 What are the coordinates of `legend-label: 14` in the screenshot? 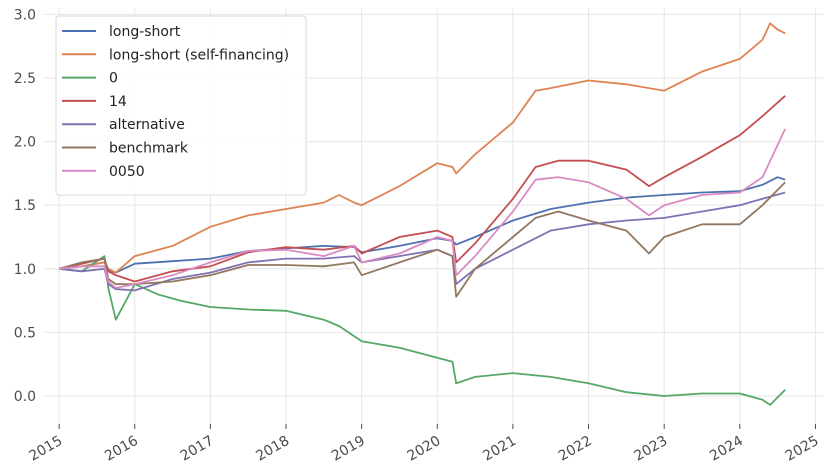 It's located at (118, 102).